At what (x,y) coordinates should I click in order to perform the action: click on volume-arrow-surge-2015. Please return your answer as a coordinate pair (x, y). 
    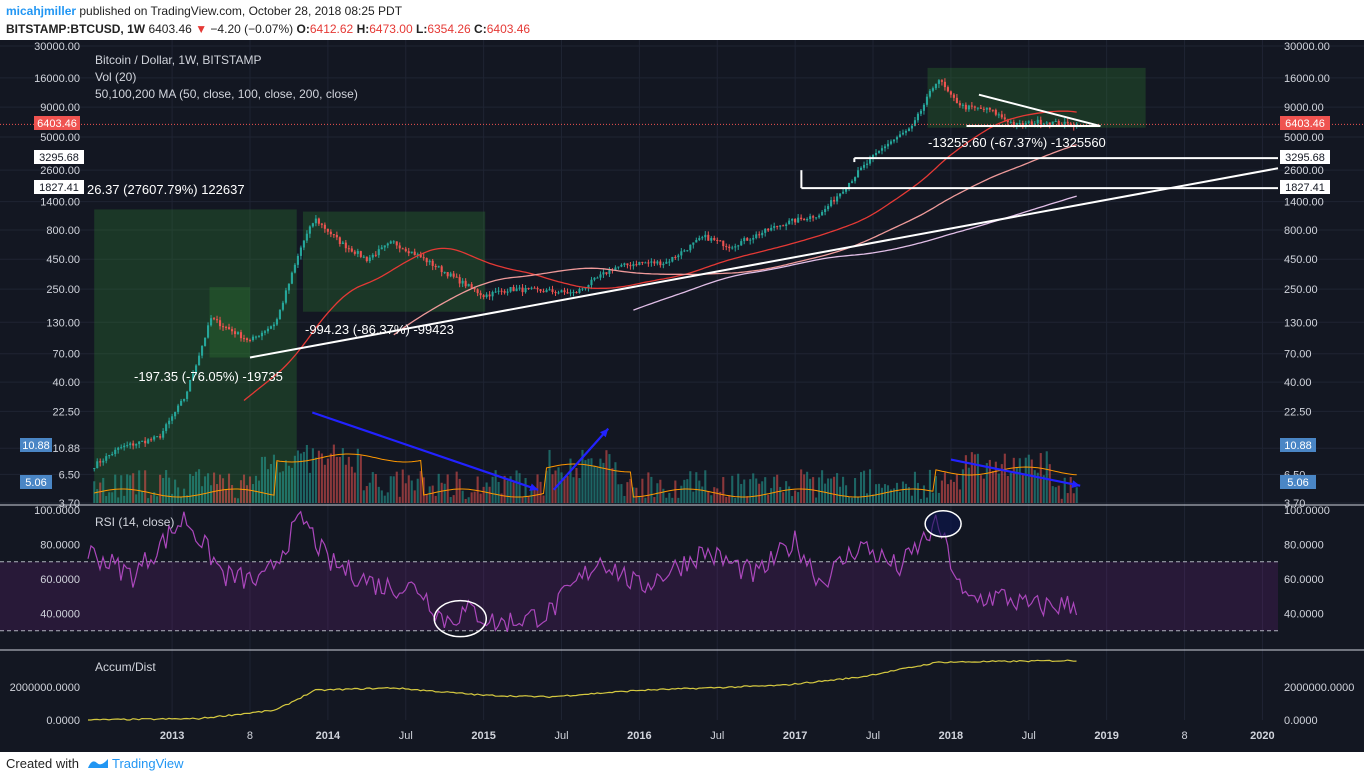
    Looking at the image, I should click on (581, 459).